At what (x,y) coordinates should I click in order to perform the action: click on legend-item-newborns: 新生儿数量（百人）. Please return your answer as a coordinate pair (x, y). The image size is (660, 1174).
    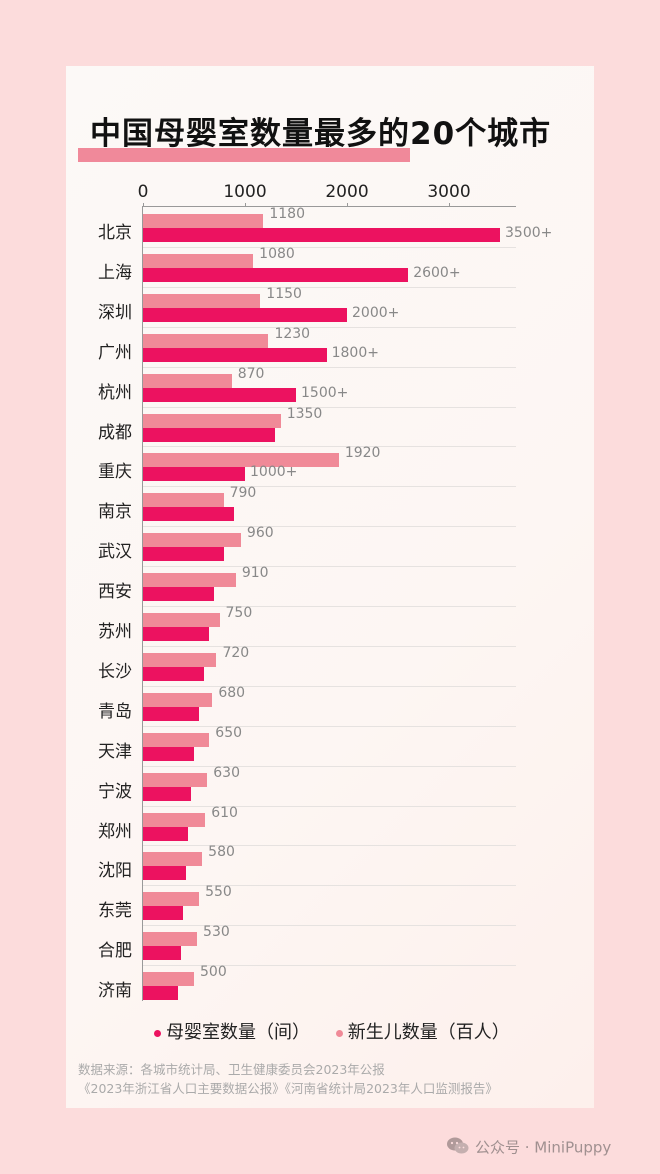
    Looking at the image, I should click on (422, 1031).